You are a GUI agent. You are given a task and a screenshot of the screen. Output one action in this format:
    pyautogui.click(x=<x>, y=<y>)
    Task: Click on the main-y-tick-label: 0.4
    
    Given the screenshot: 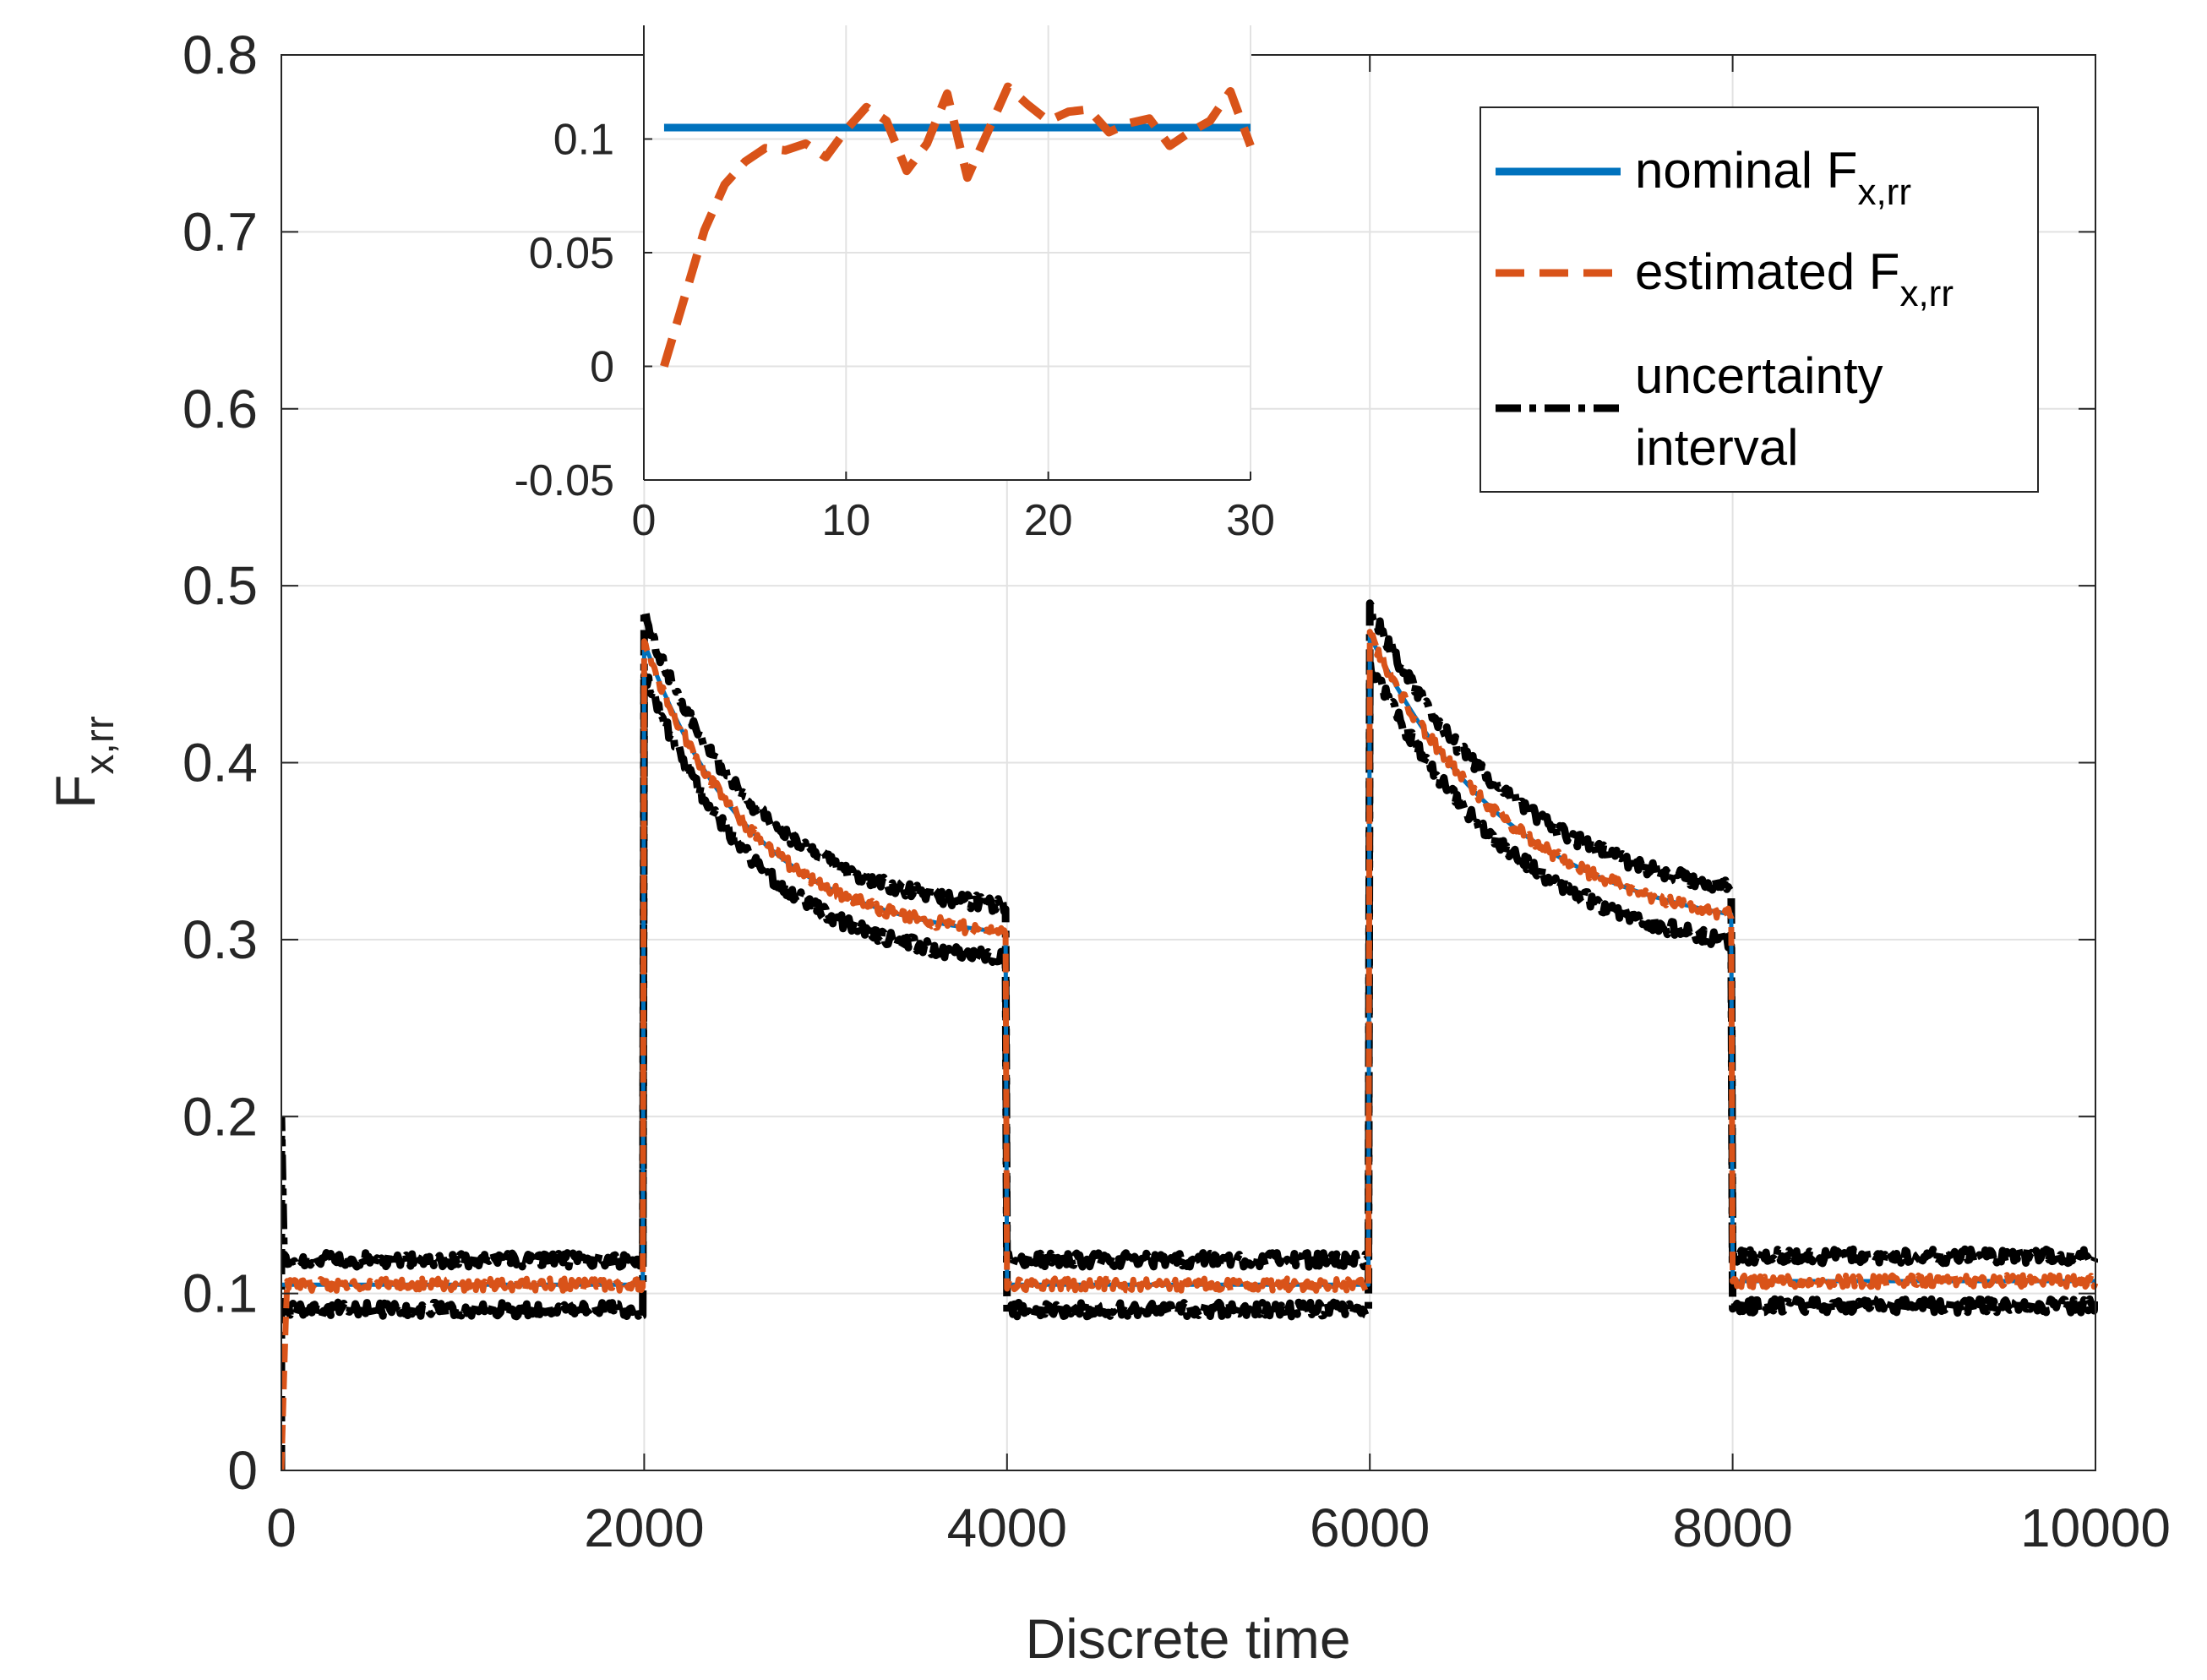 What is the action you would take?
    pyautogui.click(x=220, y=763)
    